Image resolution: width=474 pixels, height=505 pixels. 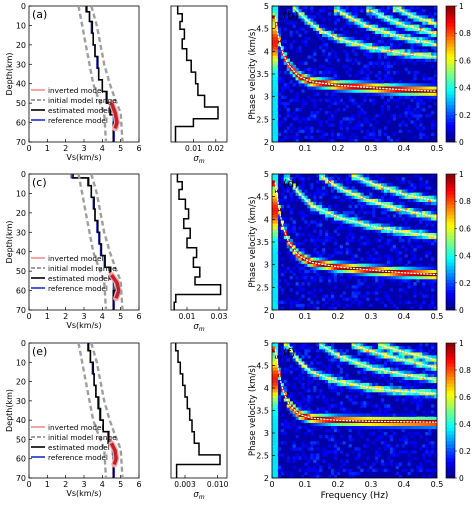 I want to click on x-tick-label: 5, so click(x=120, y=316).